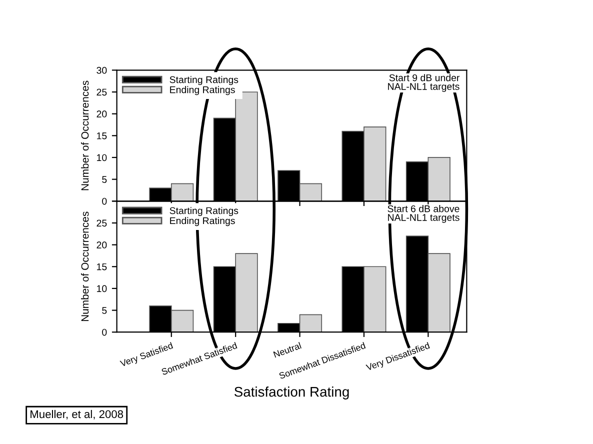 The width and height of the screenshot is (593, 444). What do you see at coordinates (77, 415) in the screenshot?
I see `text: Mueller, et al, 2008` at bounding box center [77, 415].